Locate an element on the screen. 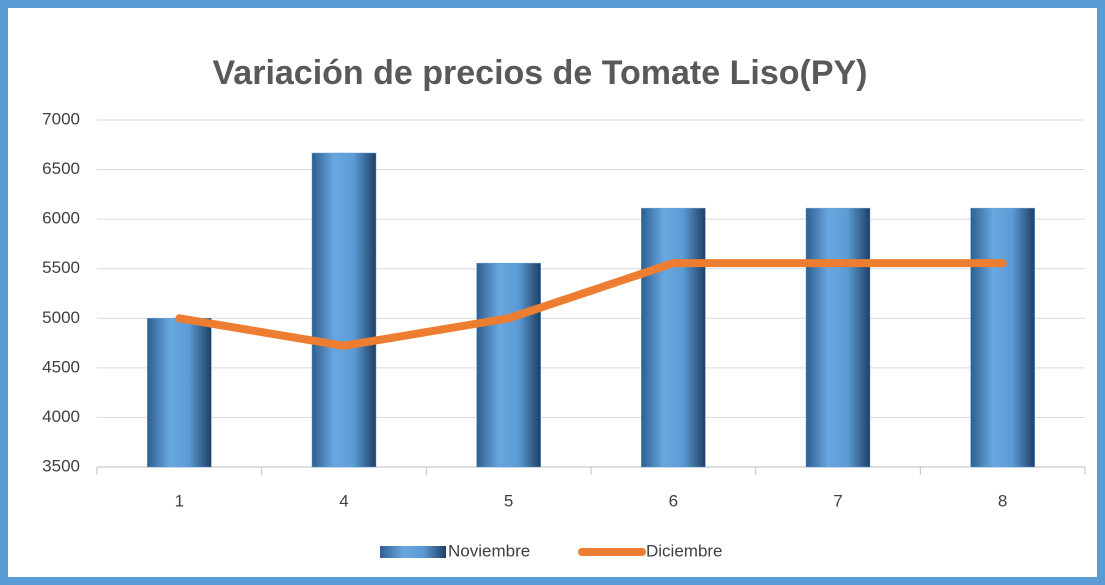 This screenshot has height=585, width=1105. x-tick-label: 5 is located at coordinates (508, 500).